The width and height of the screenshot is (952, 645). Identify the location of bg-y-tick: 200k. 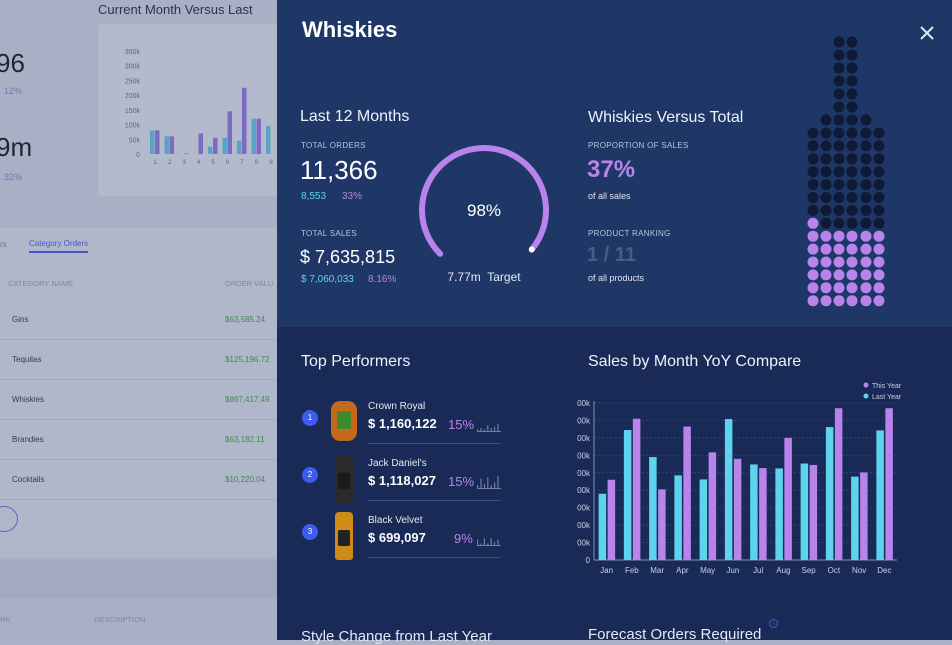
(133, 96).